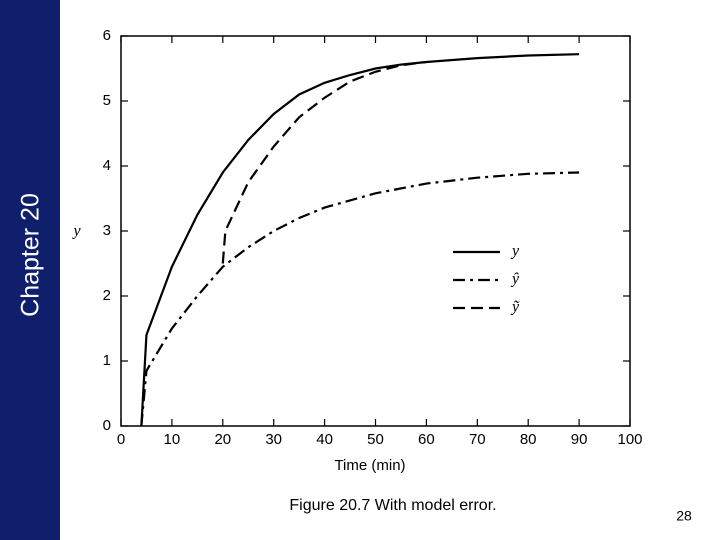 This screenshot has height=540, width=720. Describe the element at coordinates (392, 505) in the screenshot. I see `caption: Figure 20.7 With model error.` at that location.